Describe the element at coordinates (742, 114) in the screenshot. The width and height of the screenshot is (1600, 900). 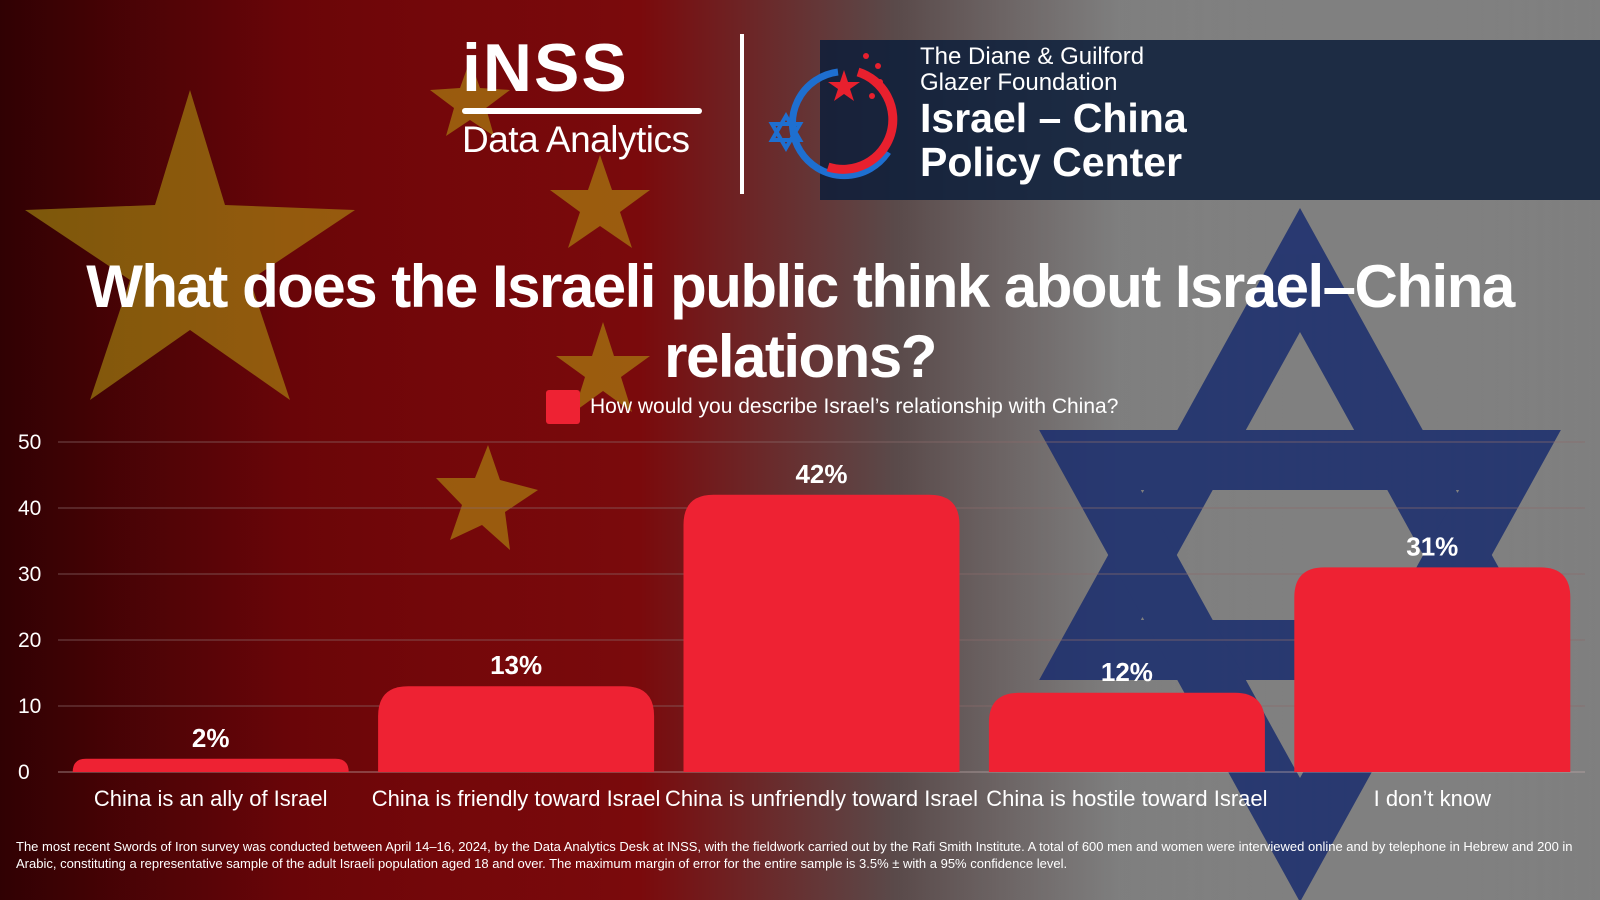
I see `header-divider` at that location.